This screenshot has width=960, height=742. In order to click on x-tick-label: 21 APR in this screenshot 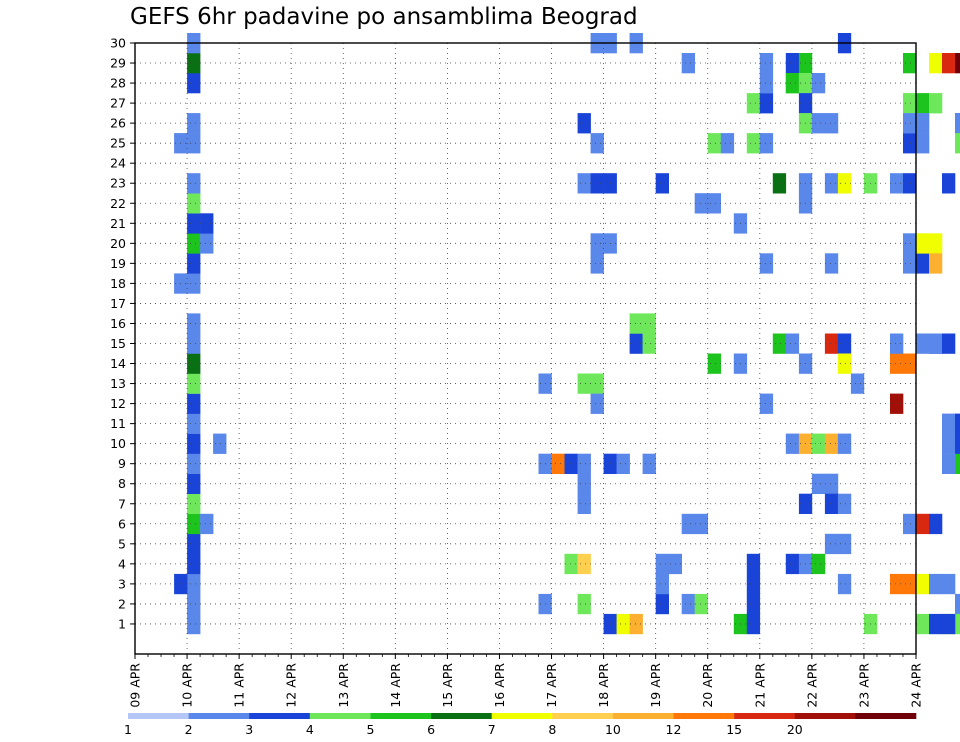, I will do `click(759, 685)`.